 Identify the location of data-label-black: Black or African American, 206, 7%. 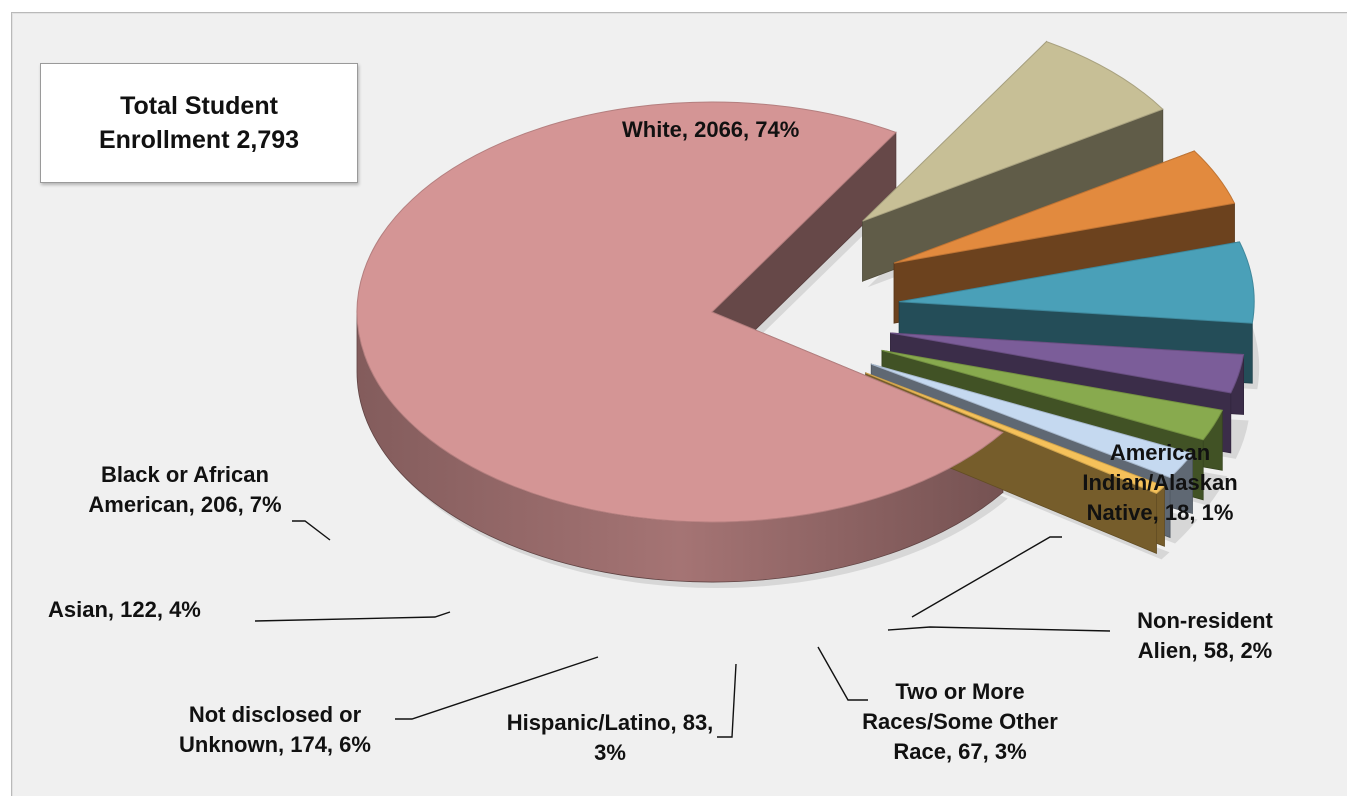
(185, 489).